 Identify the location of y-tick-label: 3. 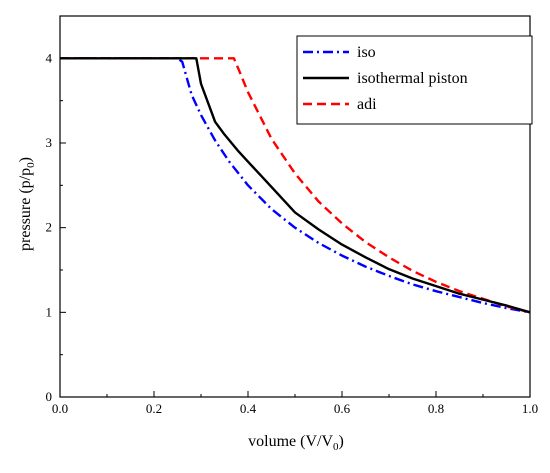
(49, 142).